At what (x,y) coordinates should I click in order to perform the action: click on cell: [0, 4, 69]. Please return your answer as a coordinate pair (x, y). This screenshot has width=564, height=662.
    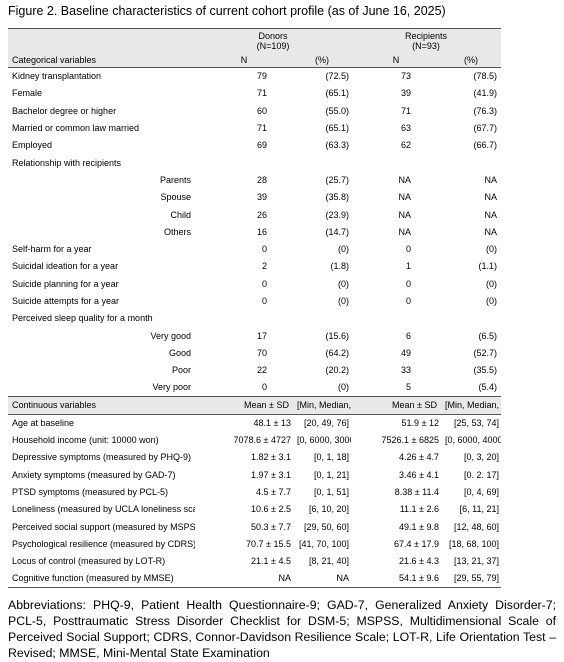
    Looking at the image, I should click on (481, 491).